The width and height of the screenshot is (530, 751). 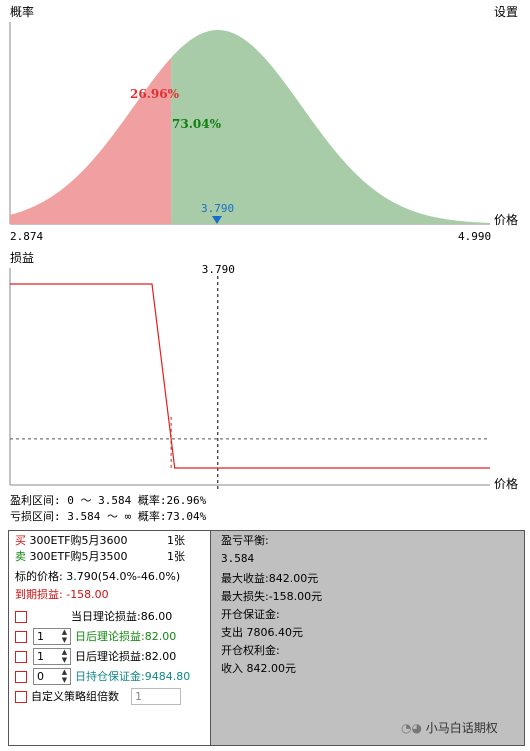 What do you see at coordinates (245, 540) in the screenshot?
I see `breakeven-label: 盈亏平衡:` at bounding box center [245, 540].